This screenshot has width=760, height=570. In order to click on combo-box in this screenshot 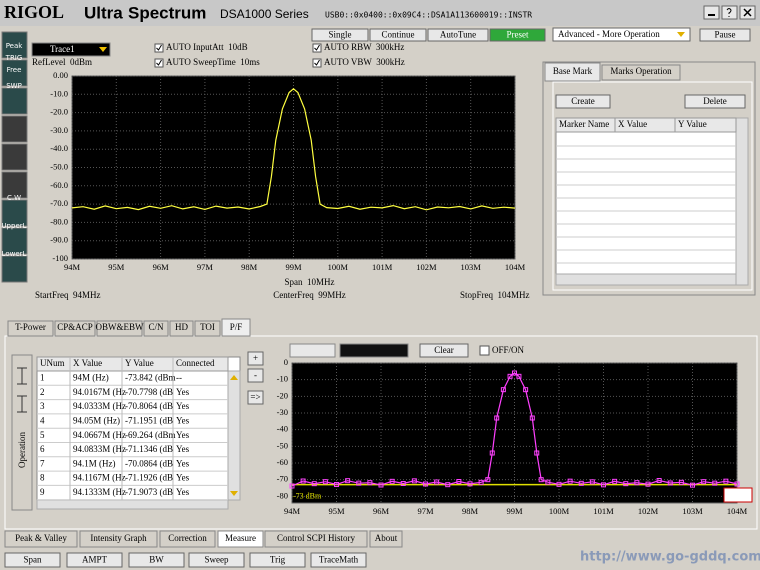, I will do `click(374, 350)`.